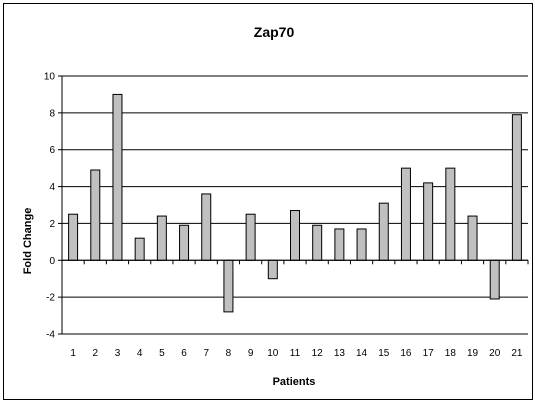  I want to click on y-tick-label: 8, so click(52, 113).